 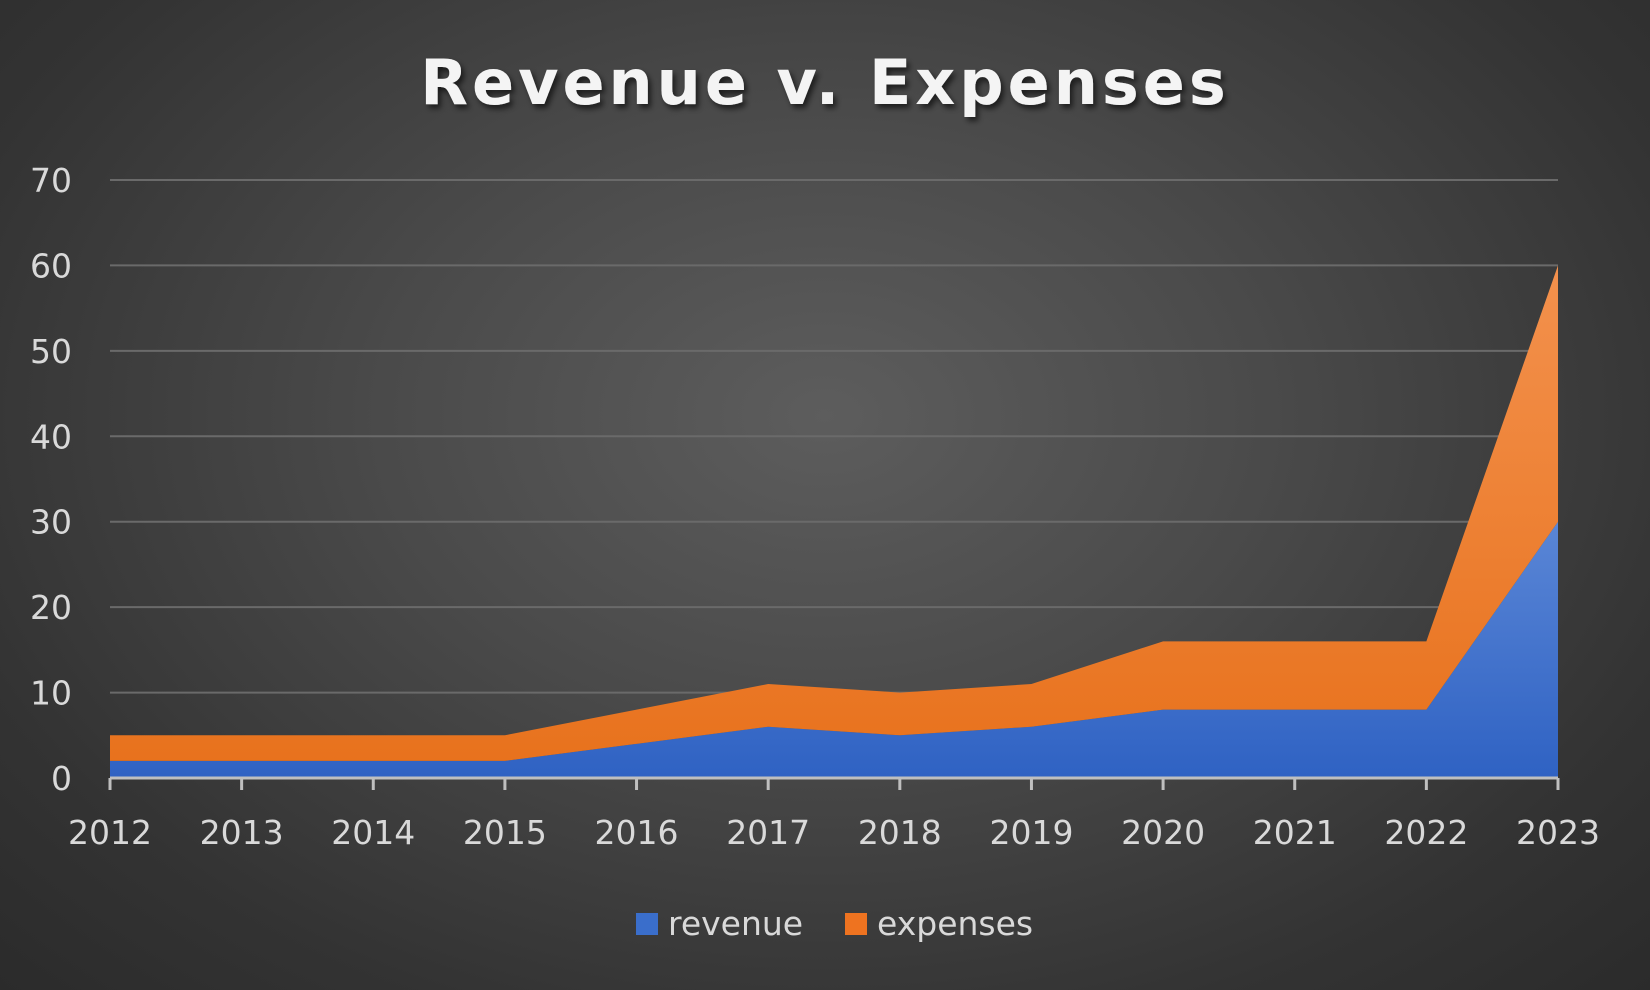 I want to click on x-axis, so click(x=834, y=783).